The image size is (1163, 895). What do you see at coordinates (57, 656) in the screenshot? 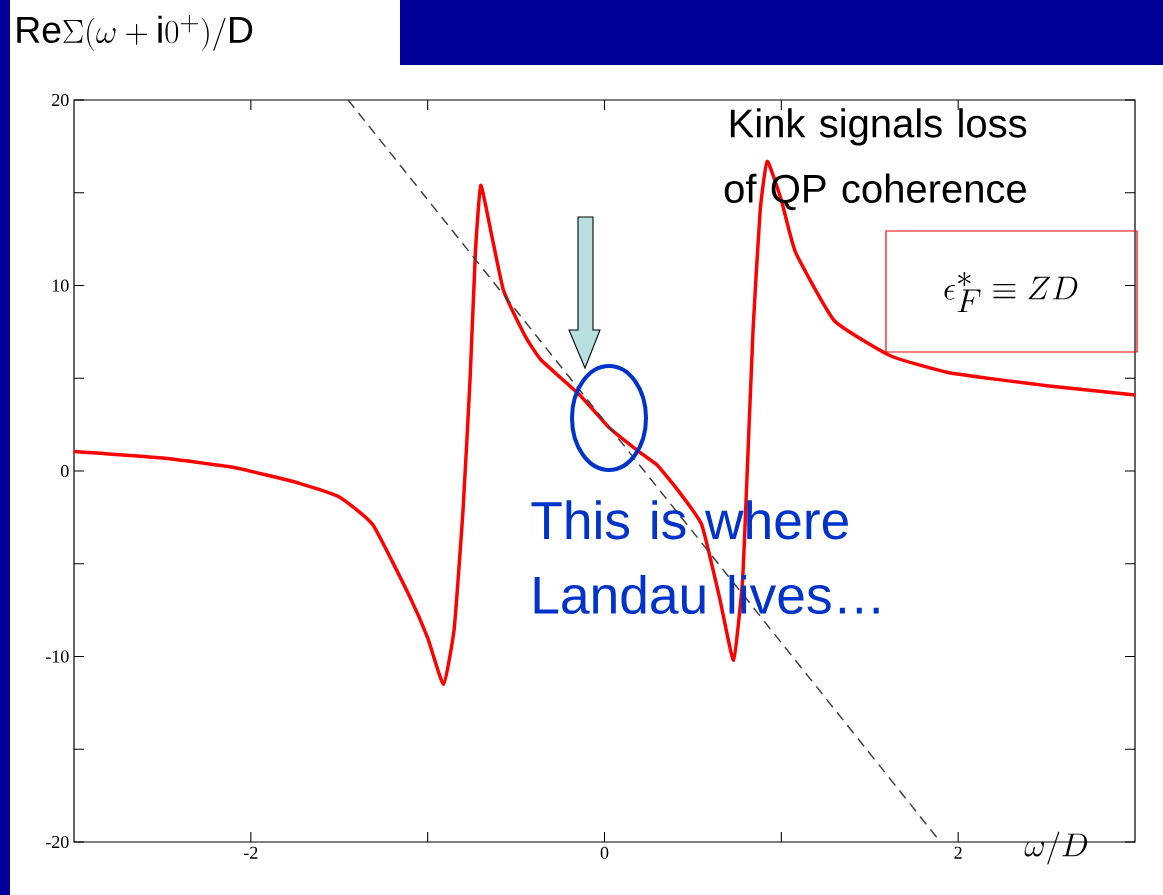
I see `y-tick-label: -10` at bounding box center [57, 656].